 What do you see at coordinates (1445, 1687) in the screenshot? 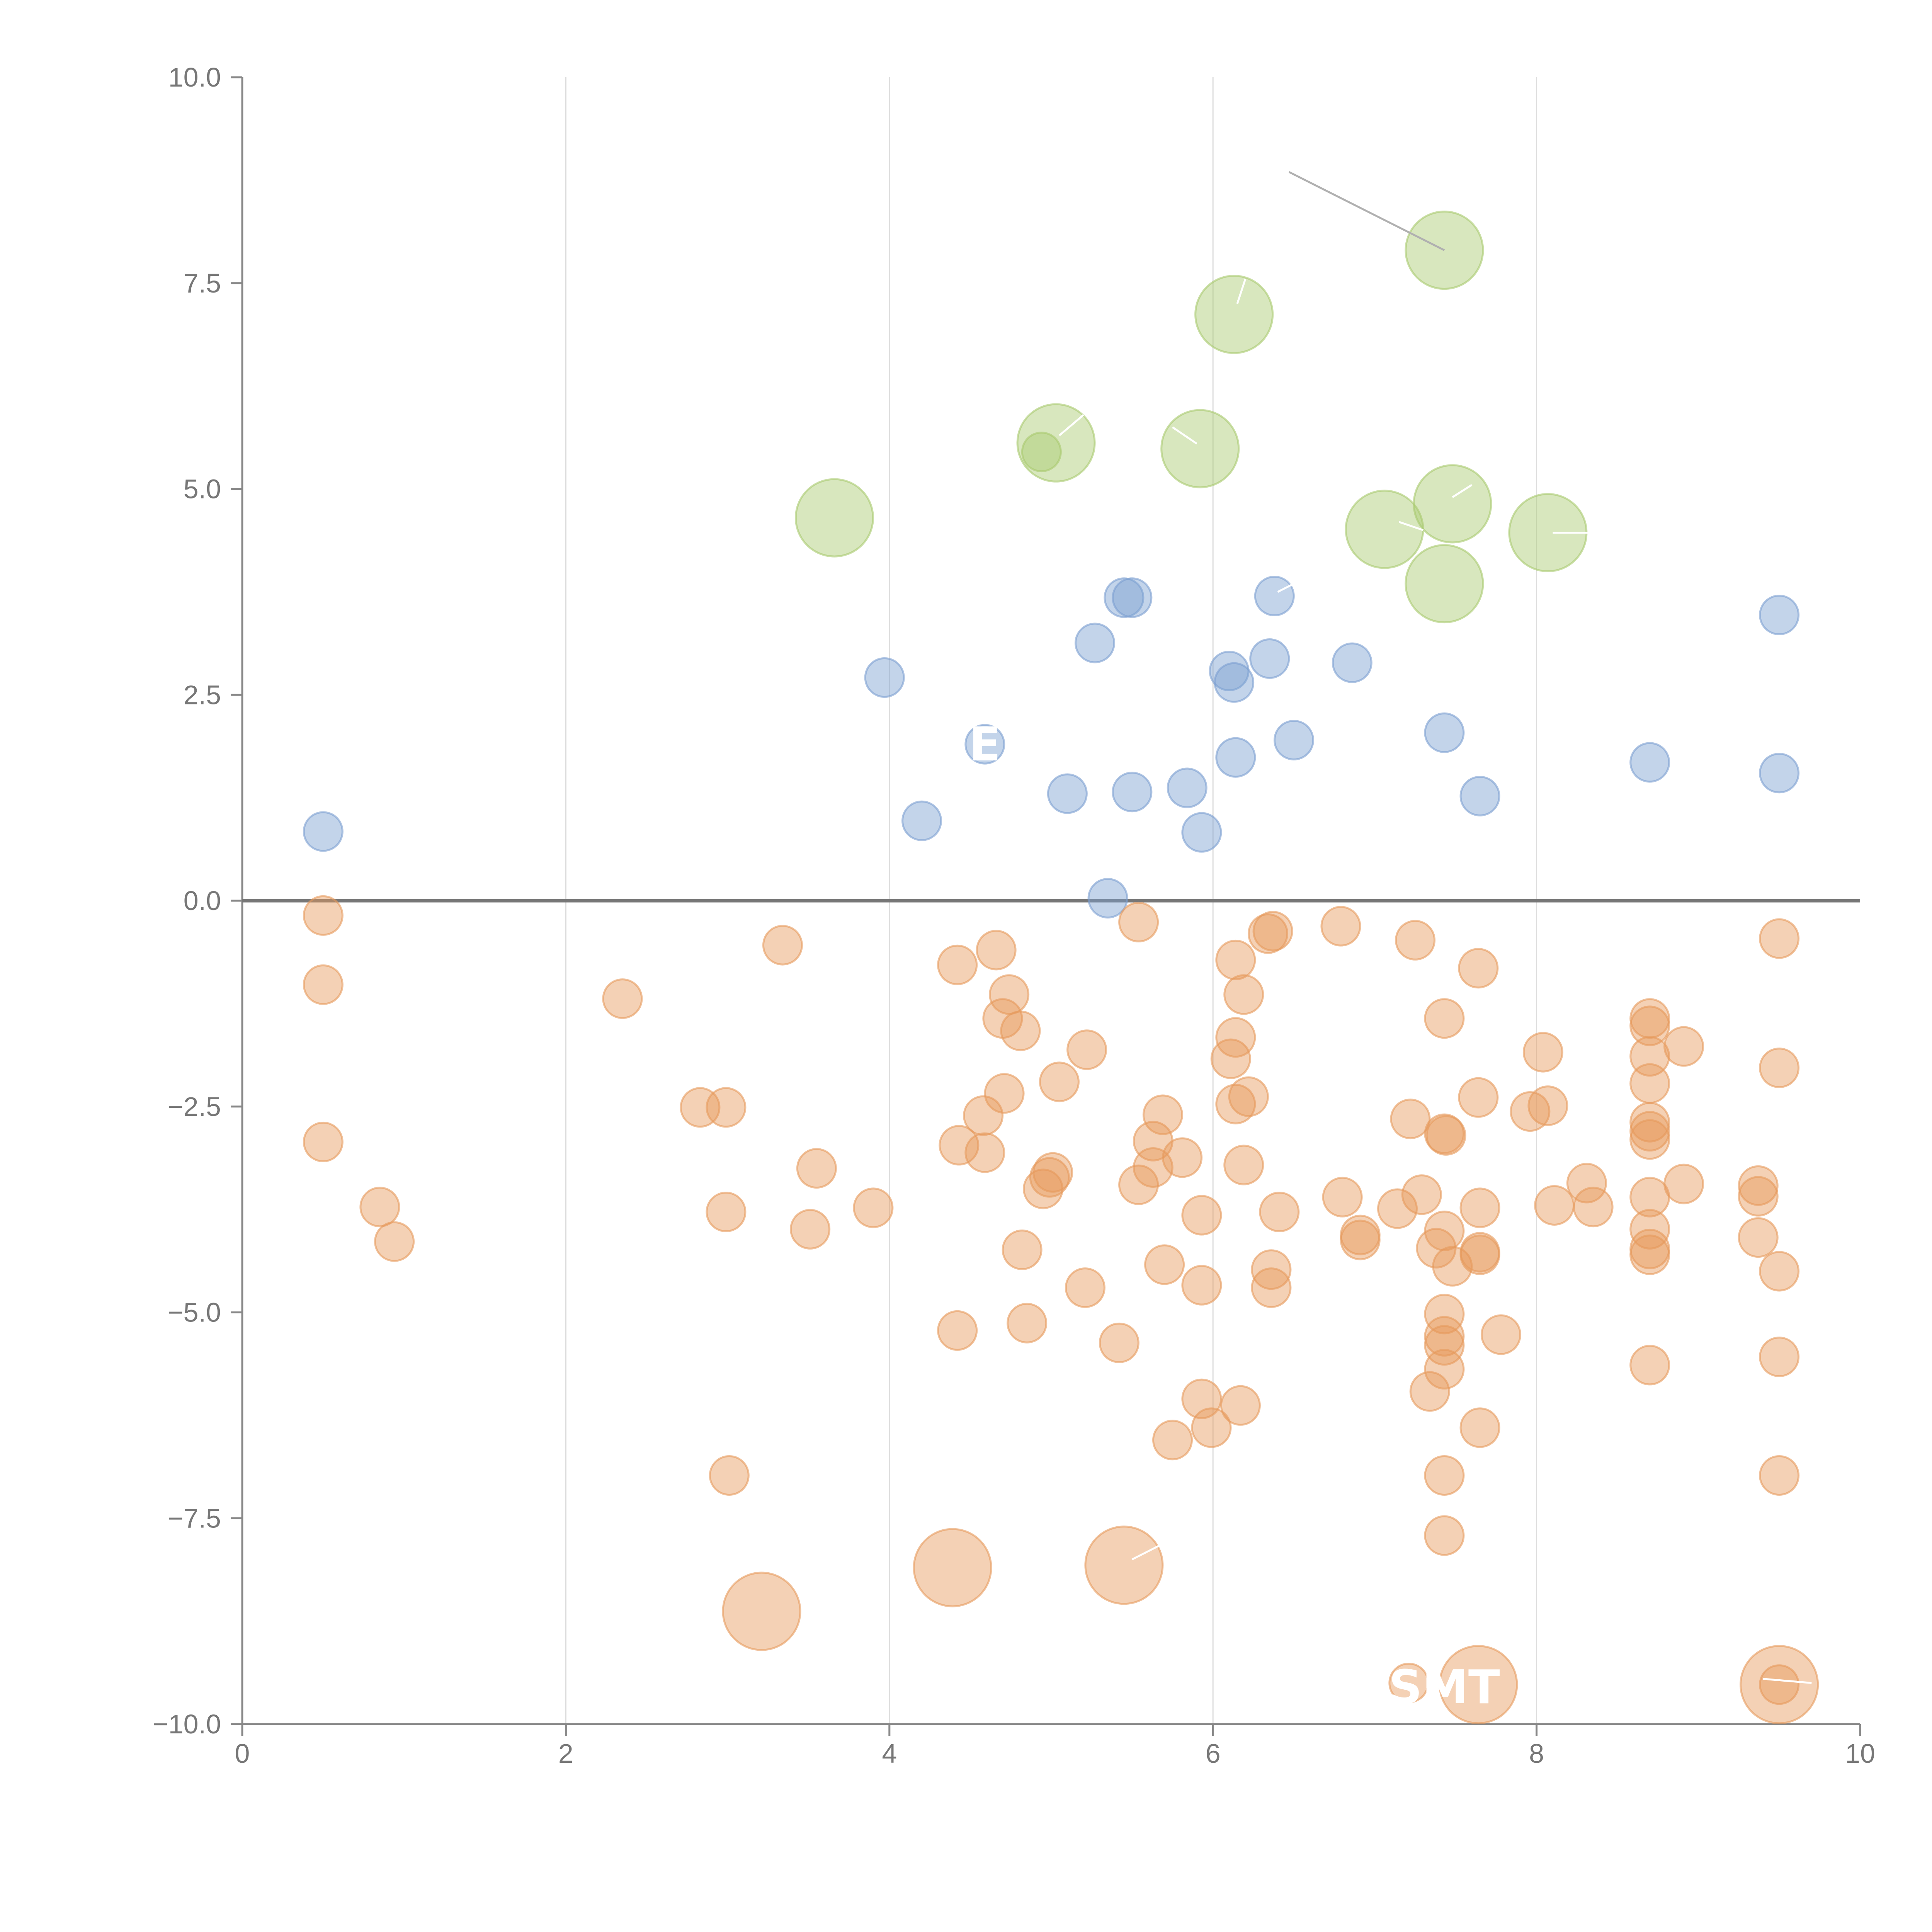
I see `bubble-annotation-label: SMT` at bounding box center [1445, 1687].